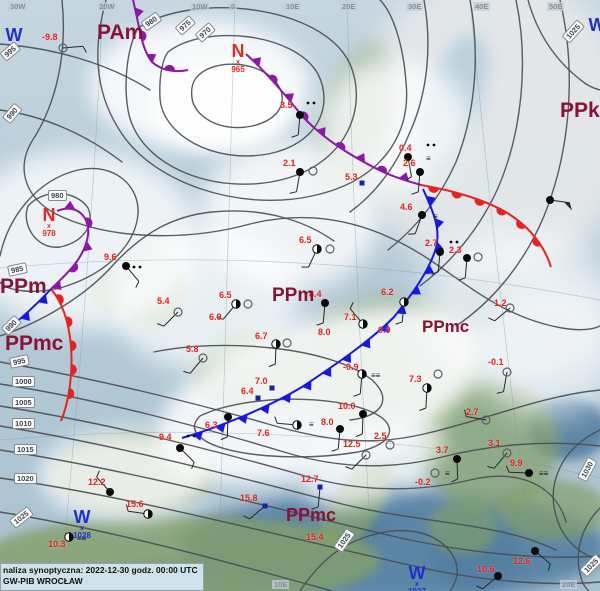 This screenshot has width=600, height=591. What do you see at coordinates (211, 425) in the screenshot?
I see `temp-label: 6.3` at bounding box center [211, 425].